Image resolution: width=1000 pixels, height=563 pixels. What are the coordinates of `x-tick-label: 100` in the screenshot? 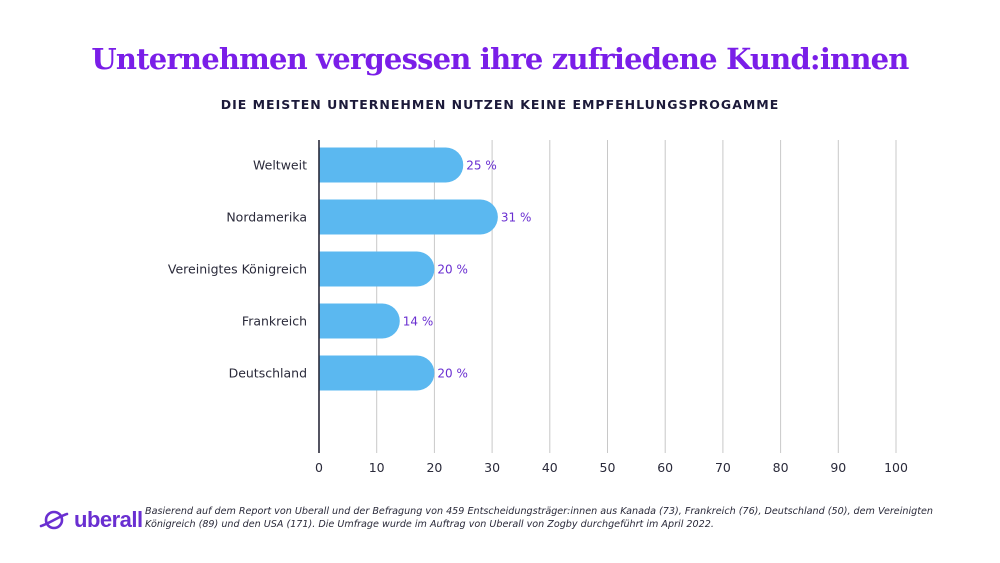 It's located at (896, 467).